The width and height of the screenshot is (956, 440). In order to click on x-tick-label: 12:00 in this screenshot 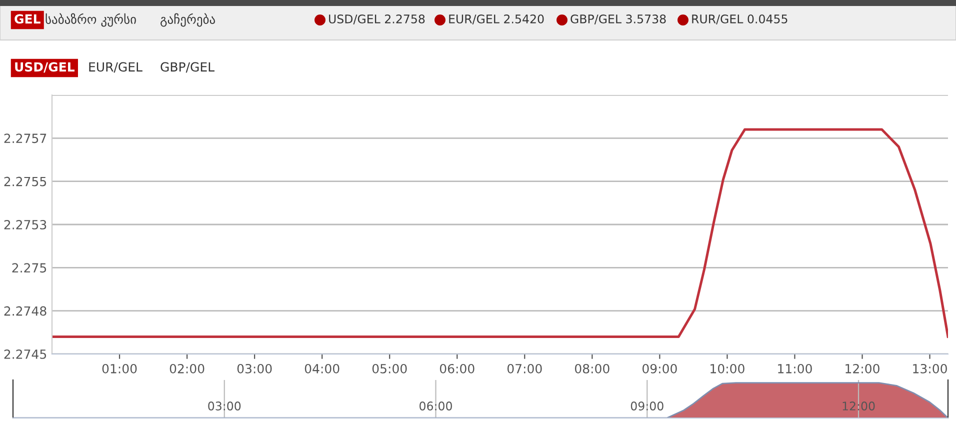, I will do `click(863, 369)`.